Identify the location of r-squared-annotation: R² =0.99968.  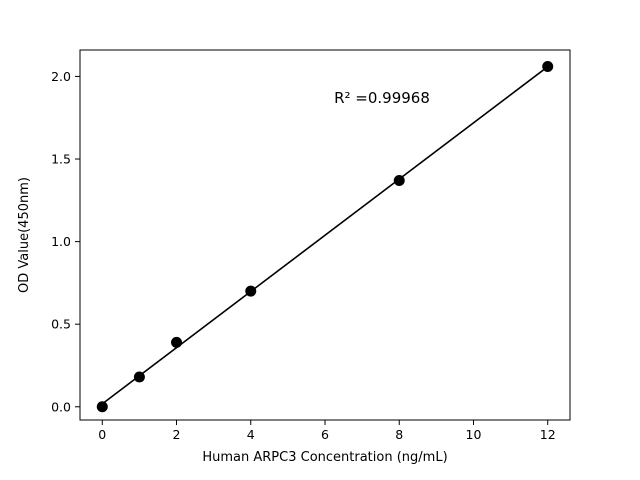
(382, 98).